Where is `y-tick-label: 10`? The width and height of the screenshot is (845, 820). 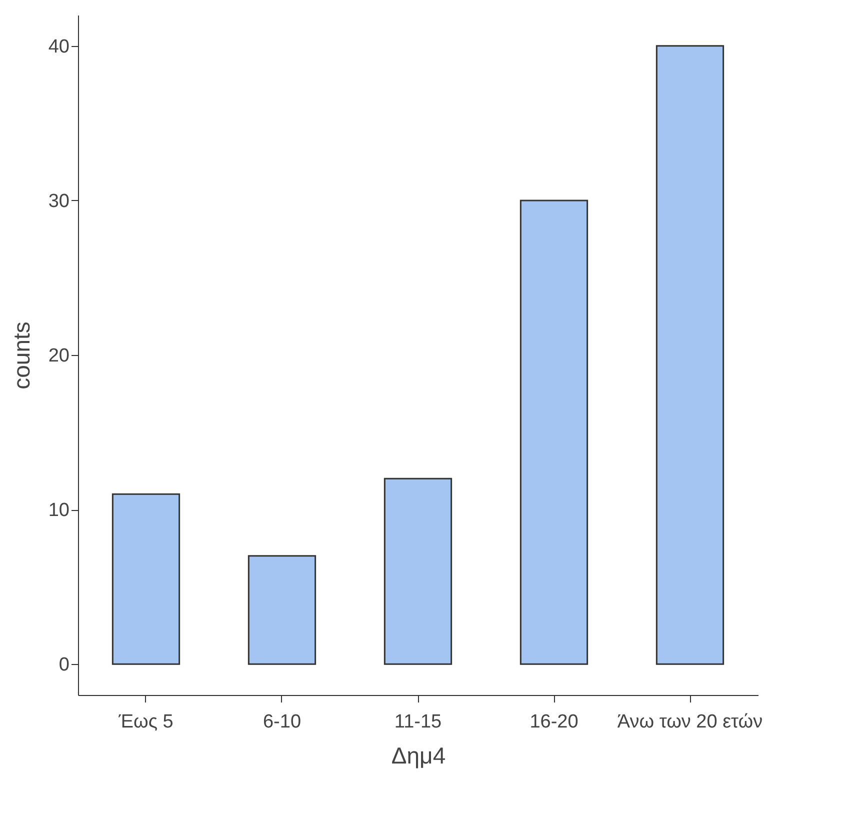 y-tick-label: 10 is located at coordinates (59, 511).